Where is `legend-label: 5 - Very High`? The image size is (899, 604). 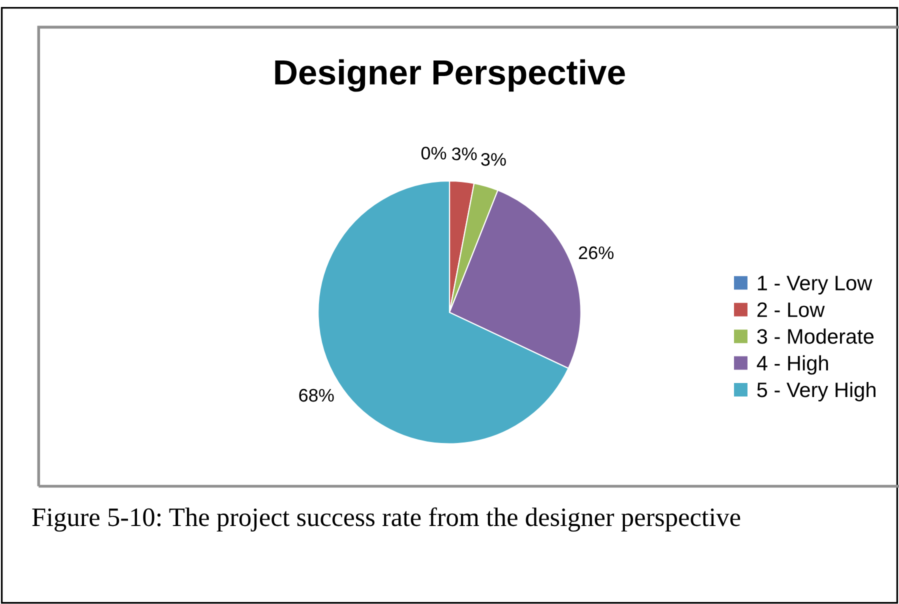 legend-label: 5 - Very High is located at coordinates (816, 392).